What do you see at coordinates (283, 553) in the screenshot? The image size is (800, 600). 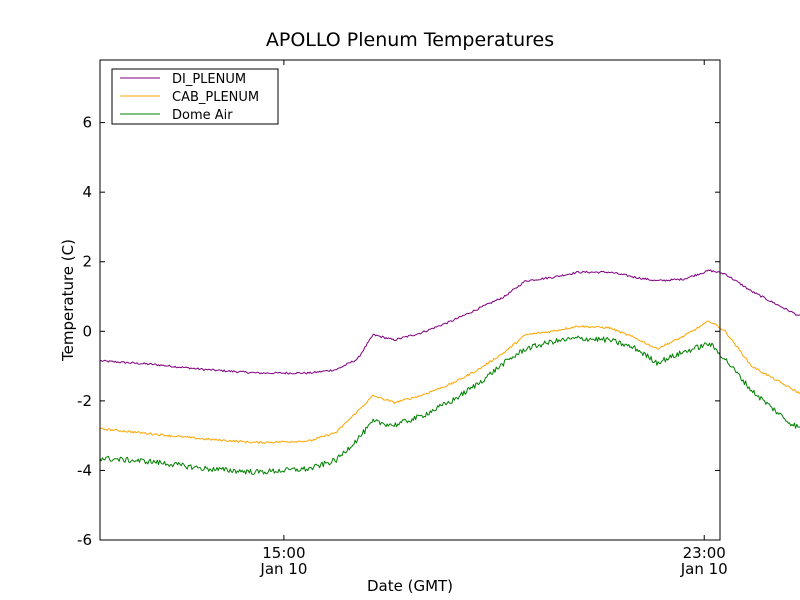 I see `x-tick-time: 15:00` at bounding box center [283, 553].